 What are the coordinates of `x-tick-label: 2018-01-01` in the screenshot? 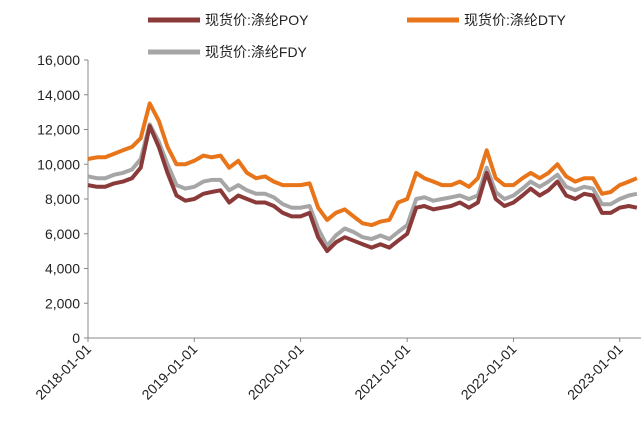 It's located at (63, 372).